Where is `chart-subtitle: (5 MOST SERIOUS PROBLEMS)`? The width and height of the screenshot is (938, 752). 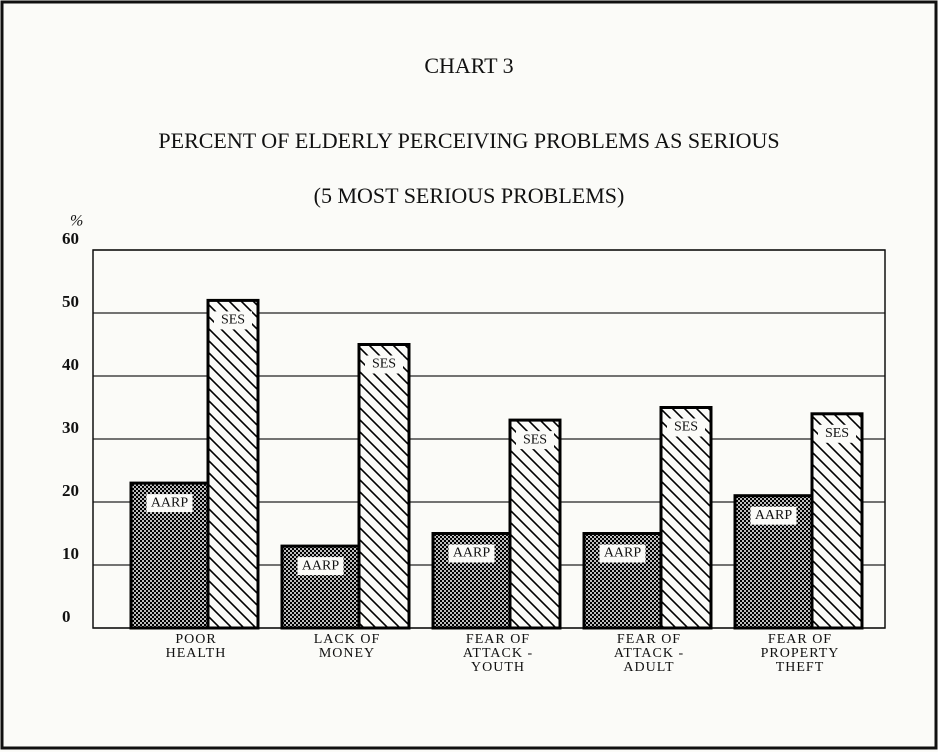
chart-subtitle: (5 MOST SERIOUS PROBLEMS) is located at coordinates (469, 195).